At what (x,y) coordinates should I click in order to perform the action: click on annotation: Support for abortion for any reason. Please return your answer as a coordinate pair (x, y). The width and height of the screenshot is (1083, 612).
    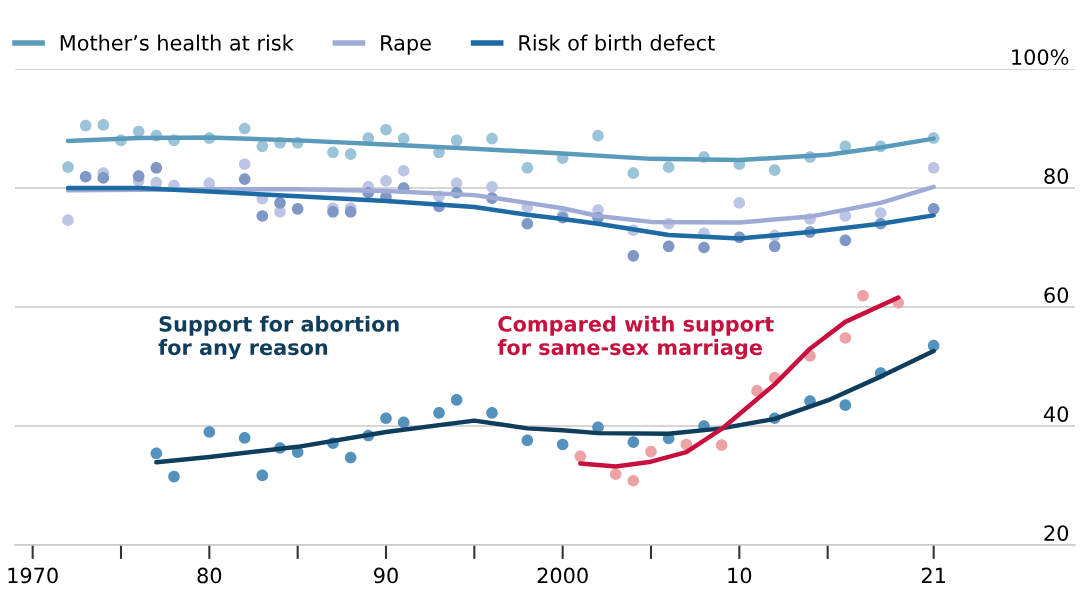
    Looking at the image, I should click on (278, 337).